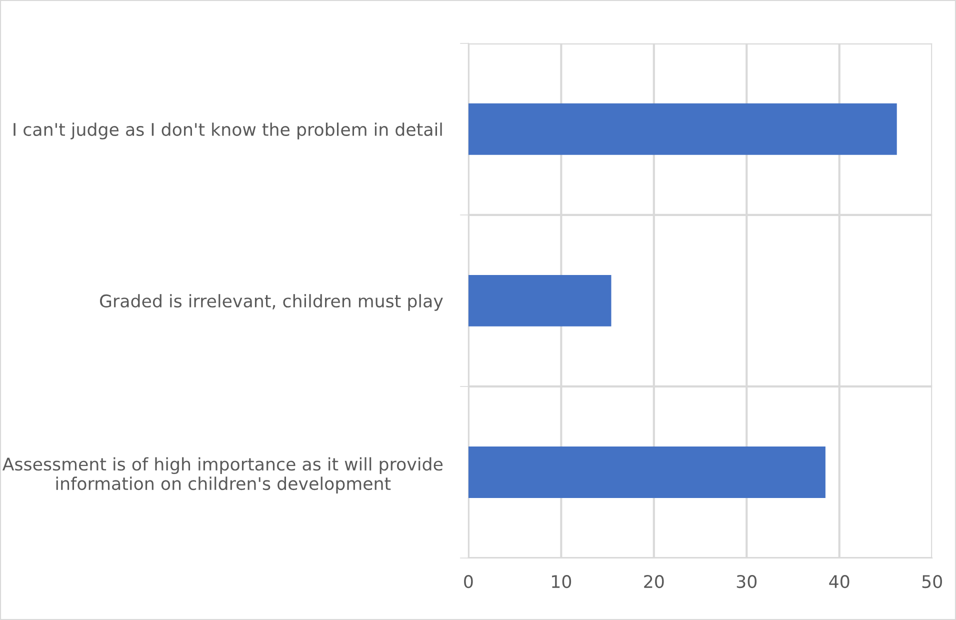 The height and width of the screenshot is (620, 956). I want to click on x-tick-label: 20, so click(654, 581).